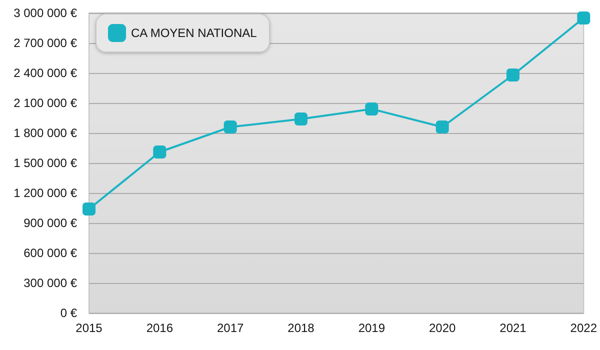 The image size is (600, 350). I want to click on x-tick-label: 2017, so click(230, 328).